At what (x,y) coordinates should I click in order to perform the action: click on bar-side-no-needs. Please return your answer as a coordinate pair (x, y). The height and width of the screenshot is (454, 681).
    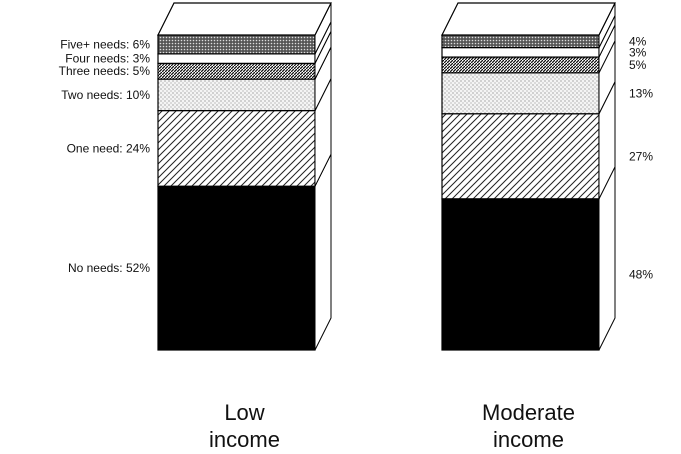
    Looking at the image, I should click on (323, 252).